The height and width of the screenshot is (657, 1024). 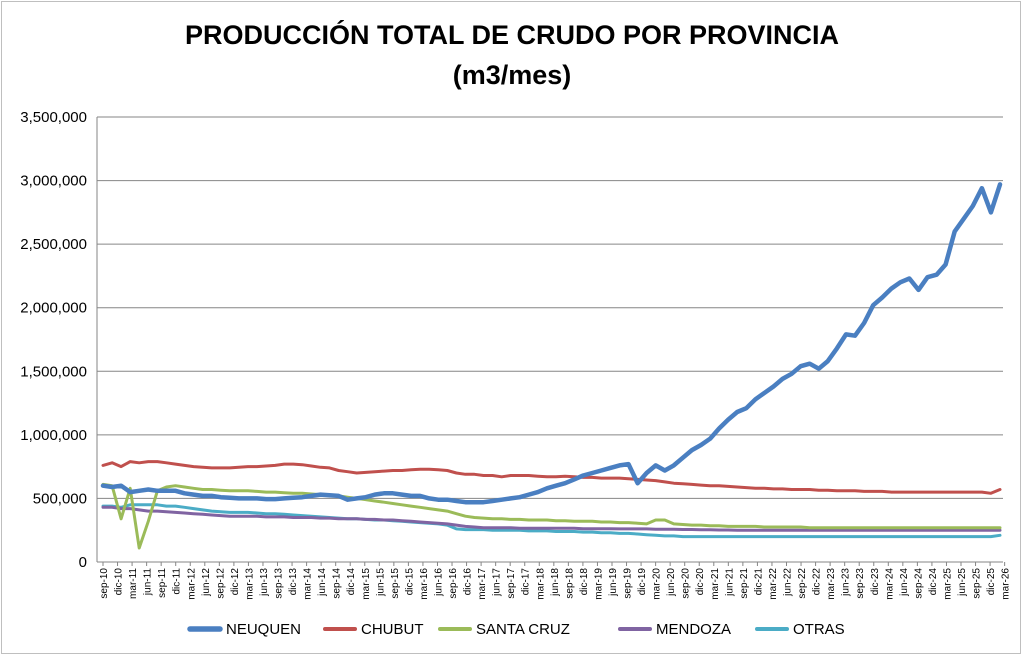 I want to click on x-tick-label: mar-11, so click(x=133, y=583).